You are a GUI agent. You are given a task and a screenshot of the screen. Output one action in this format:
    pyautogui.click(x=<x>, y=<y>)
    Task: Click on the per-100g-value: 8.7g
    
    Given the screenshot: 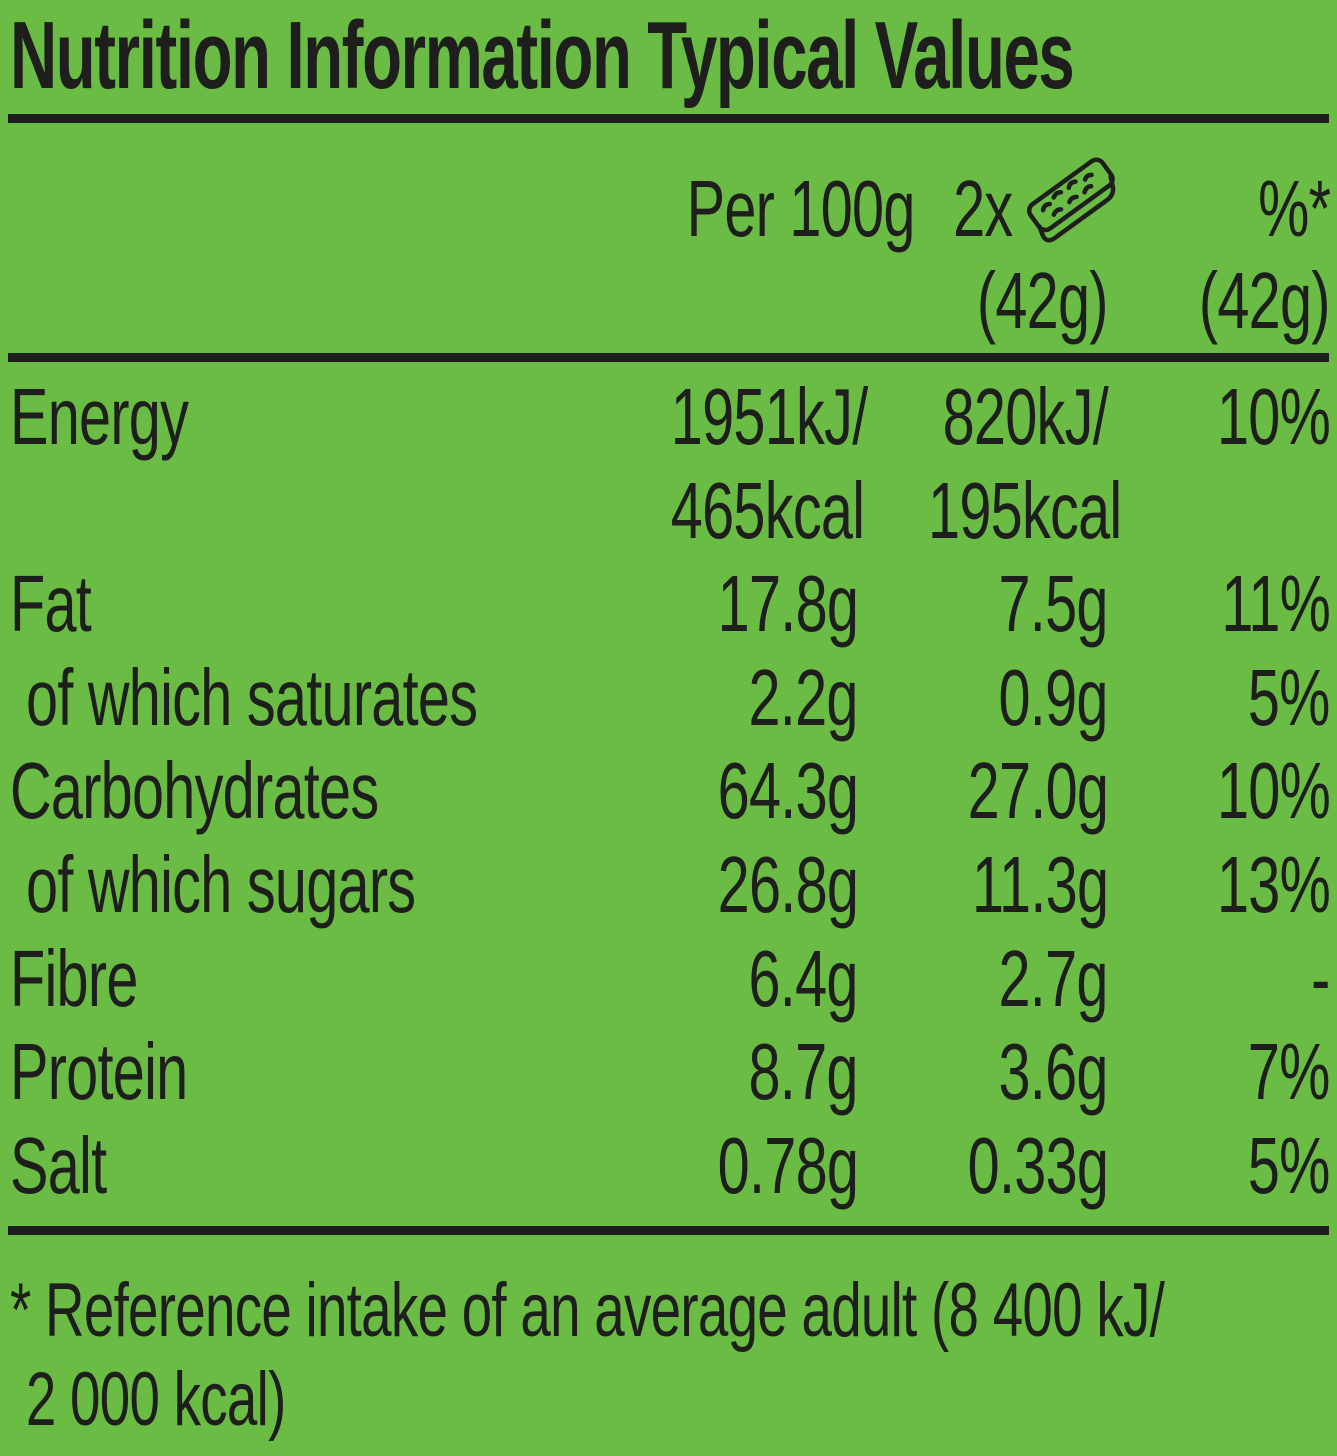 What is the action you would take?
    pyautogui.click(x=803, y=1072)
    